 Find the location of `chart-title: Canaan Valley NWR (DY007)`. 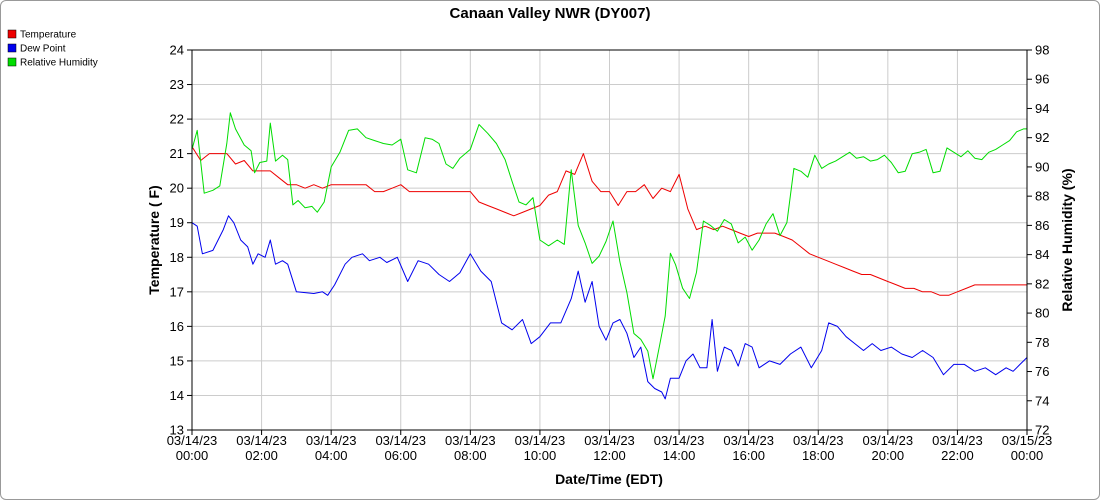

chart-title: Canaan Valley NWR (DY007) is located at coordinates (550, 13).